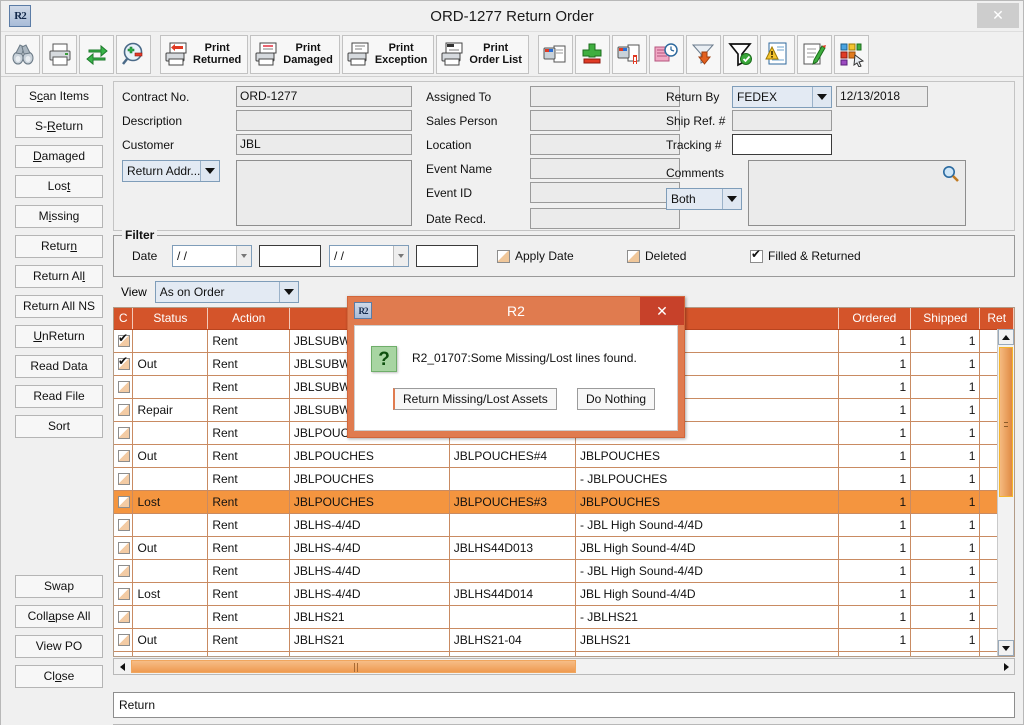 The width and height of the screenshot is (1024, 725). What do you see at coordinates (59, 586) in the screenshot?
I see `sidebar-item-swap: Swap` at bounding box center [59, 586].